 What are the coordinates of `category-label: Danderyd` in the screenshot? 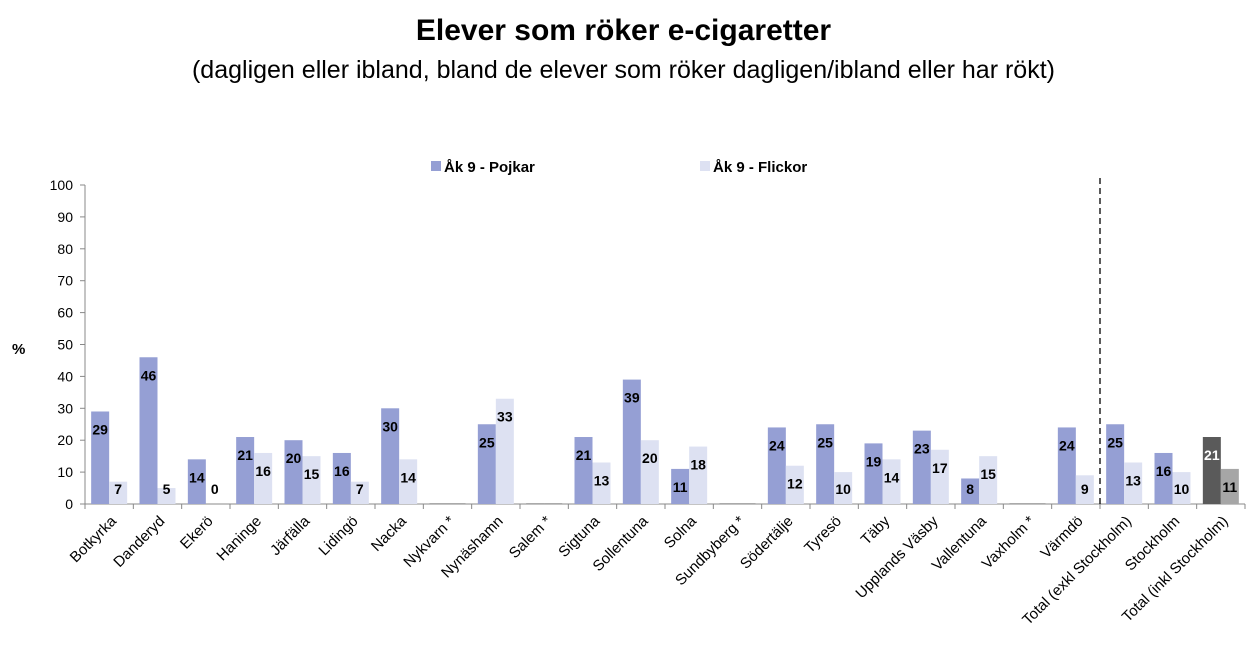 It's located at (139, 542).